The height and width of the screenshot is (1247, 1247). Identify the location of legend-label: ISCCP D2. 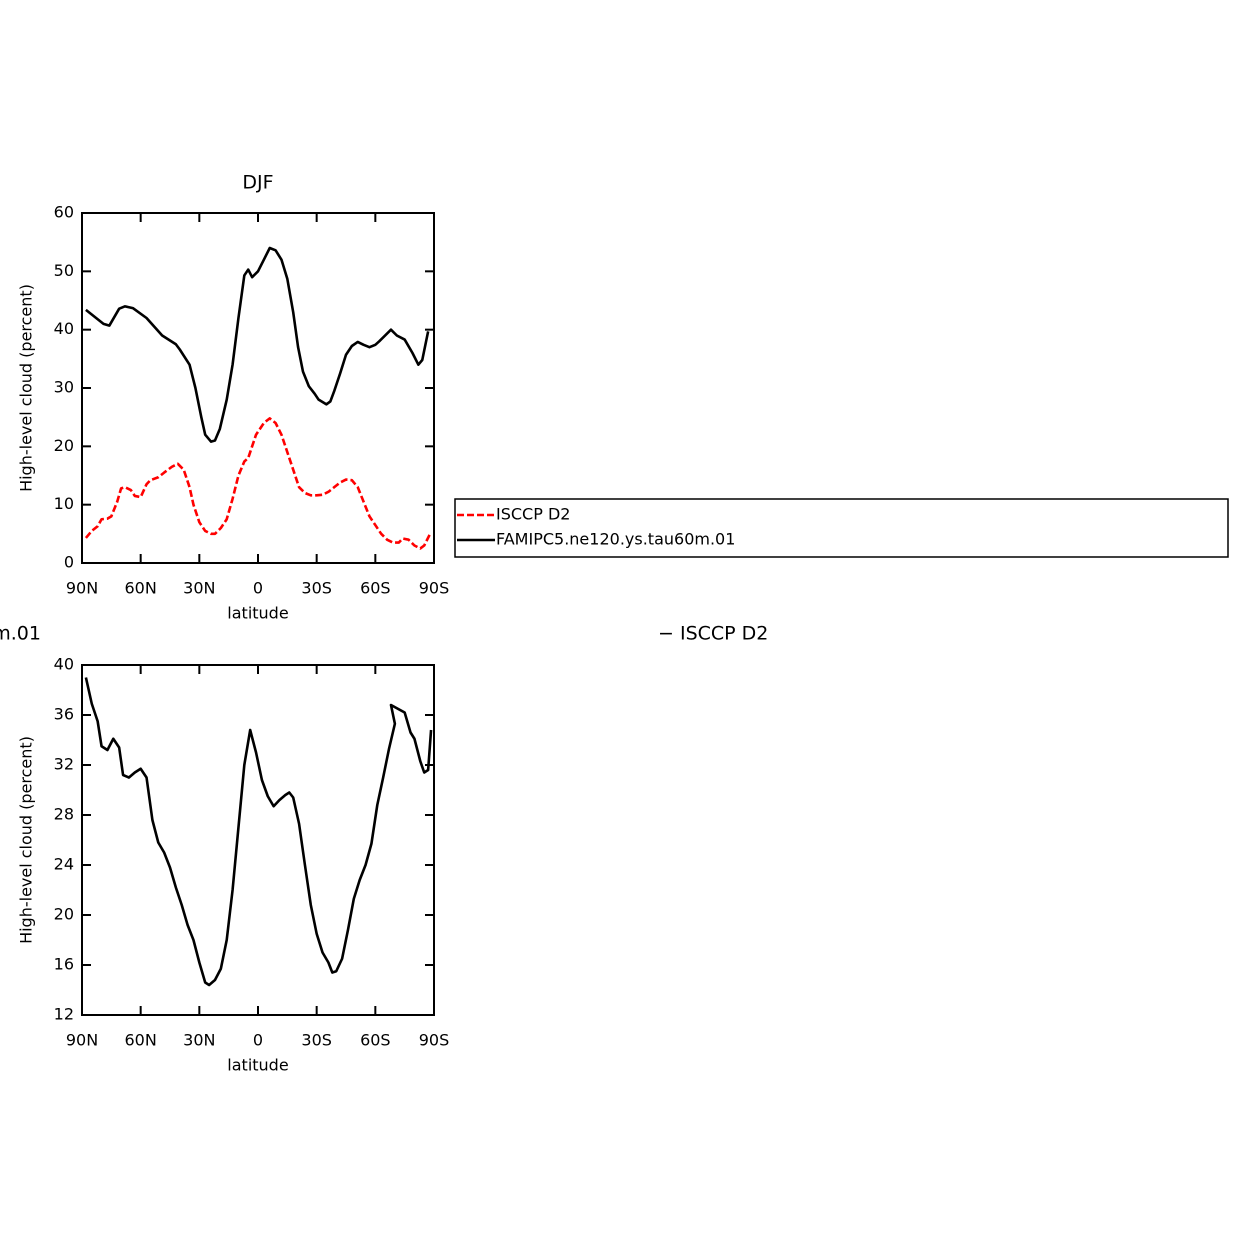
(533, 514).